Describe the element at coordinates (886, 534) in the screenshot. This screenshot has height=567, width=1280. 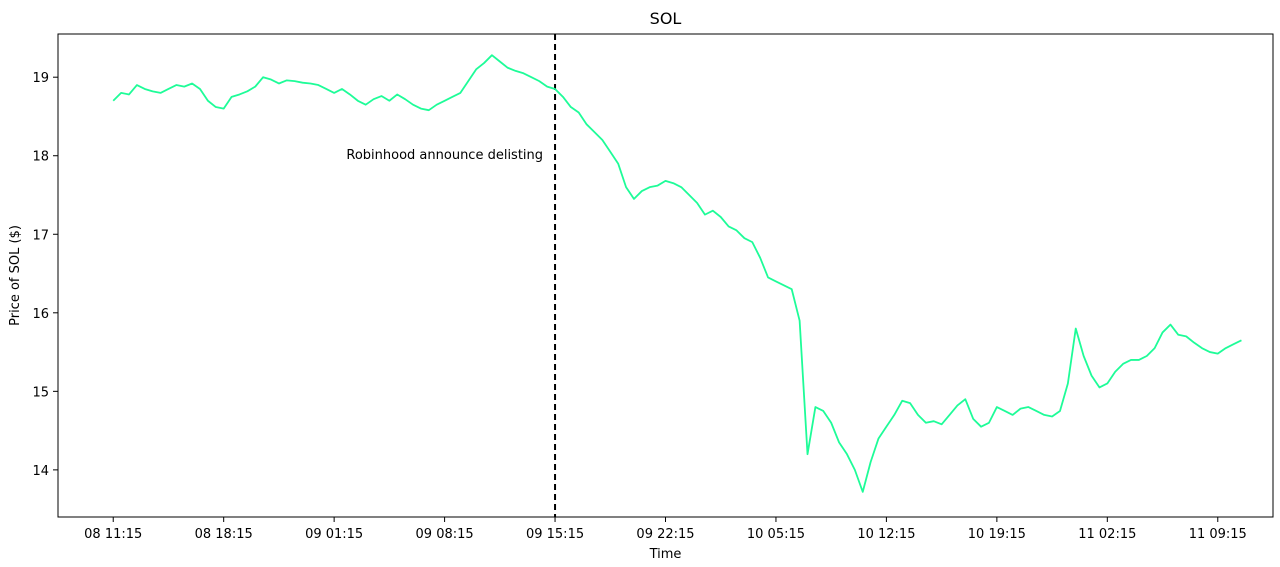
I see `x-tick-label: 10 12:15` at that location.